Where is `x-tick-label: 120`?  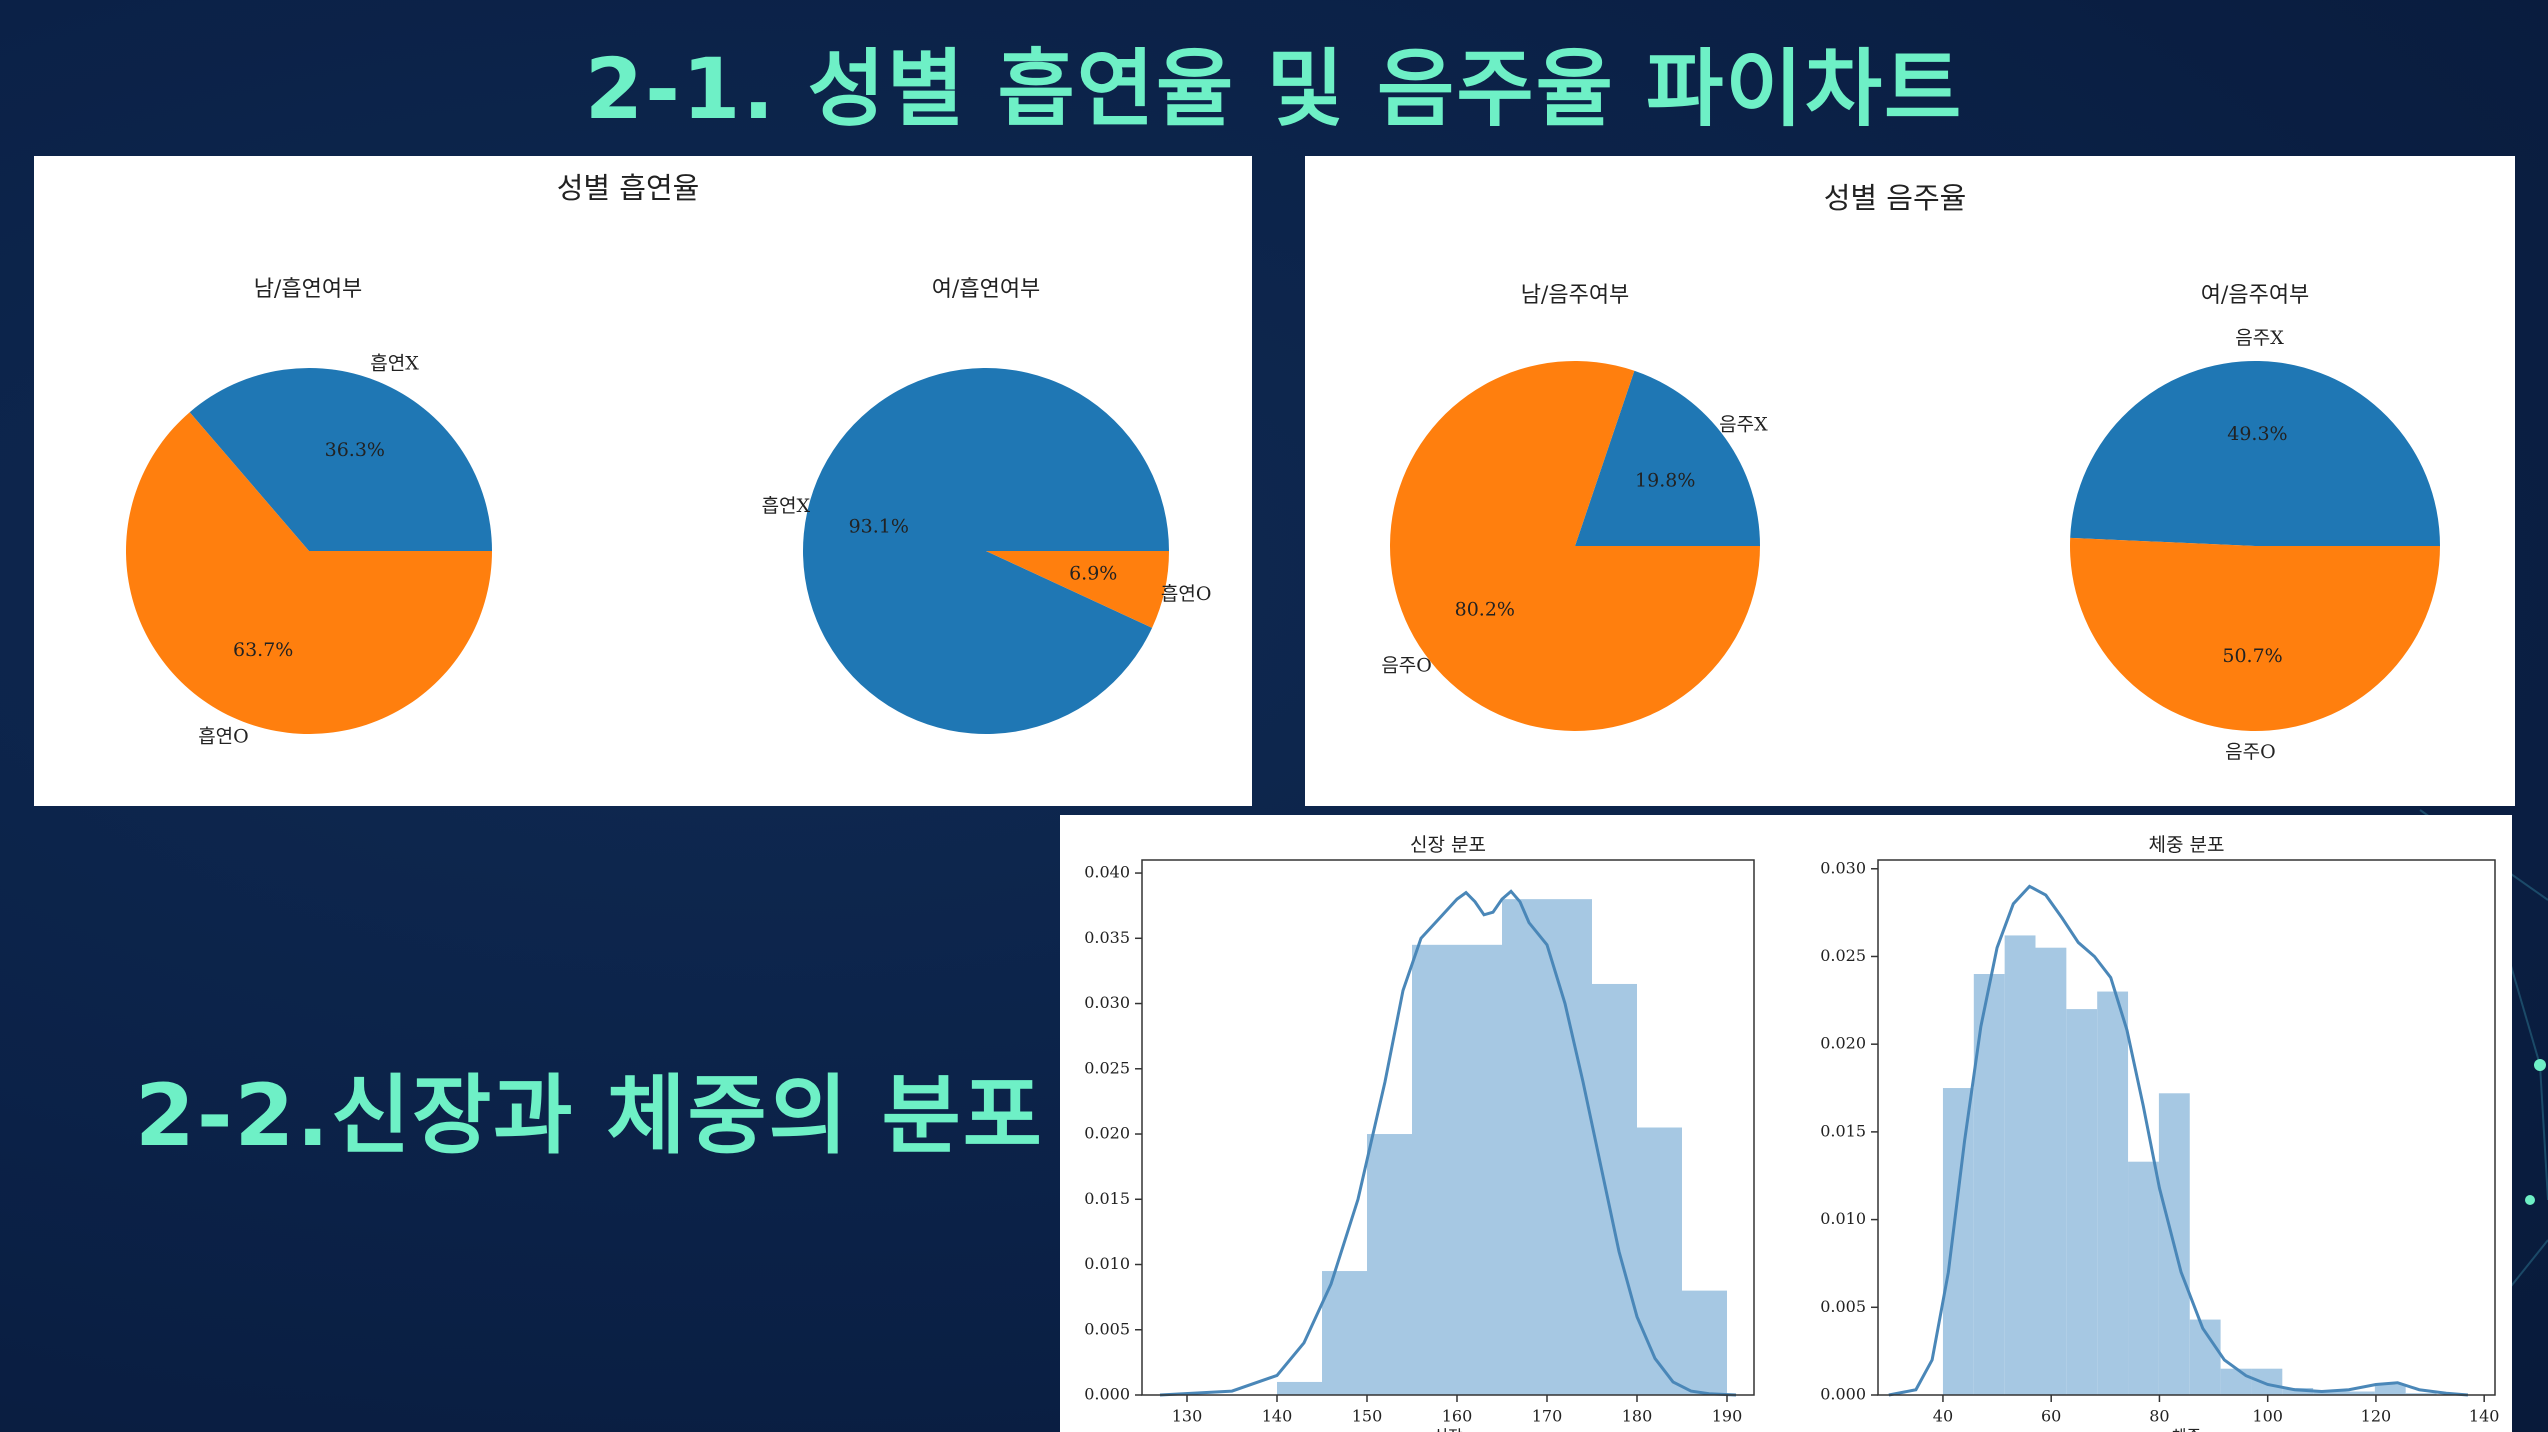 x-tick-label: 120 is located at coordinates (2376, 1416).